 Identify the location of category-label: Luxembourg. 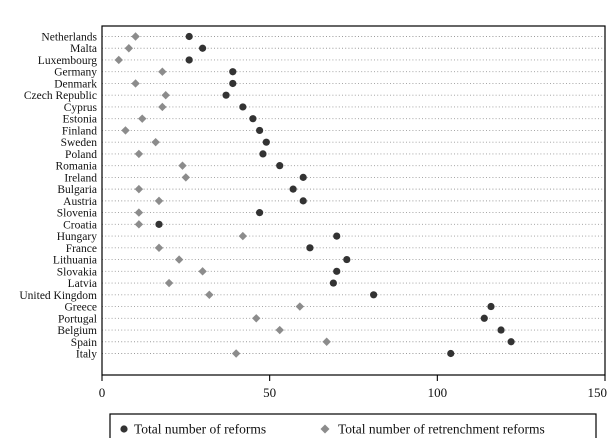
(67, 61).